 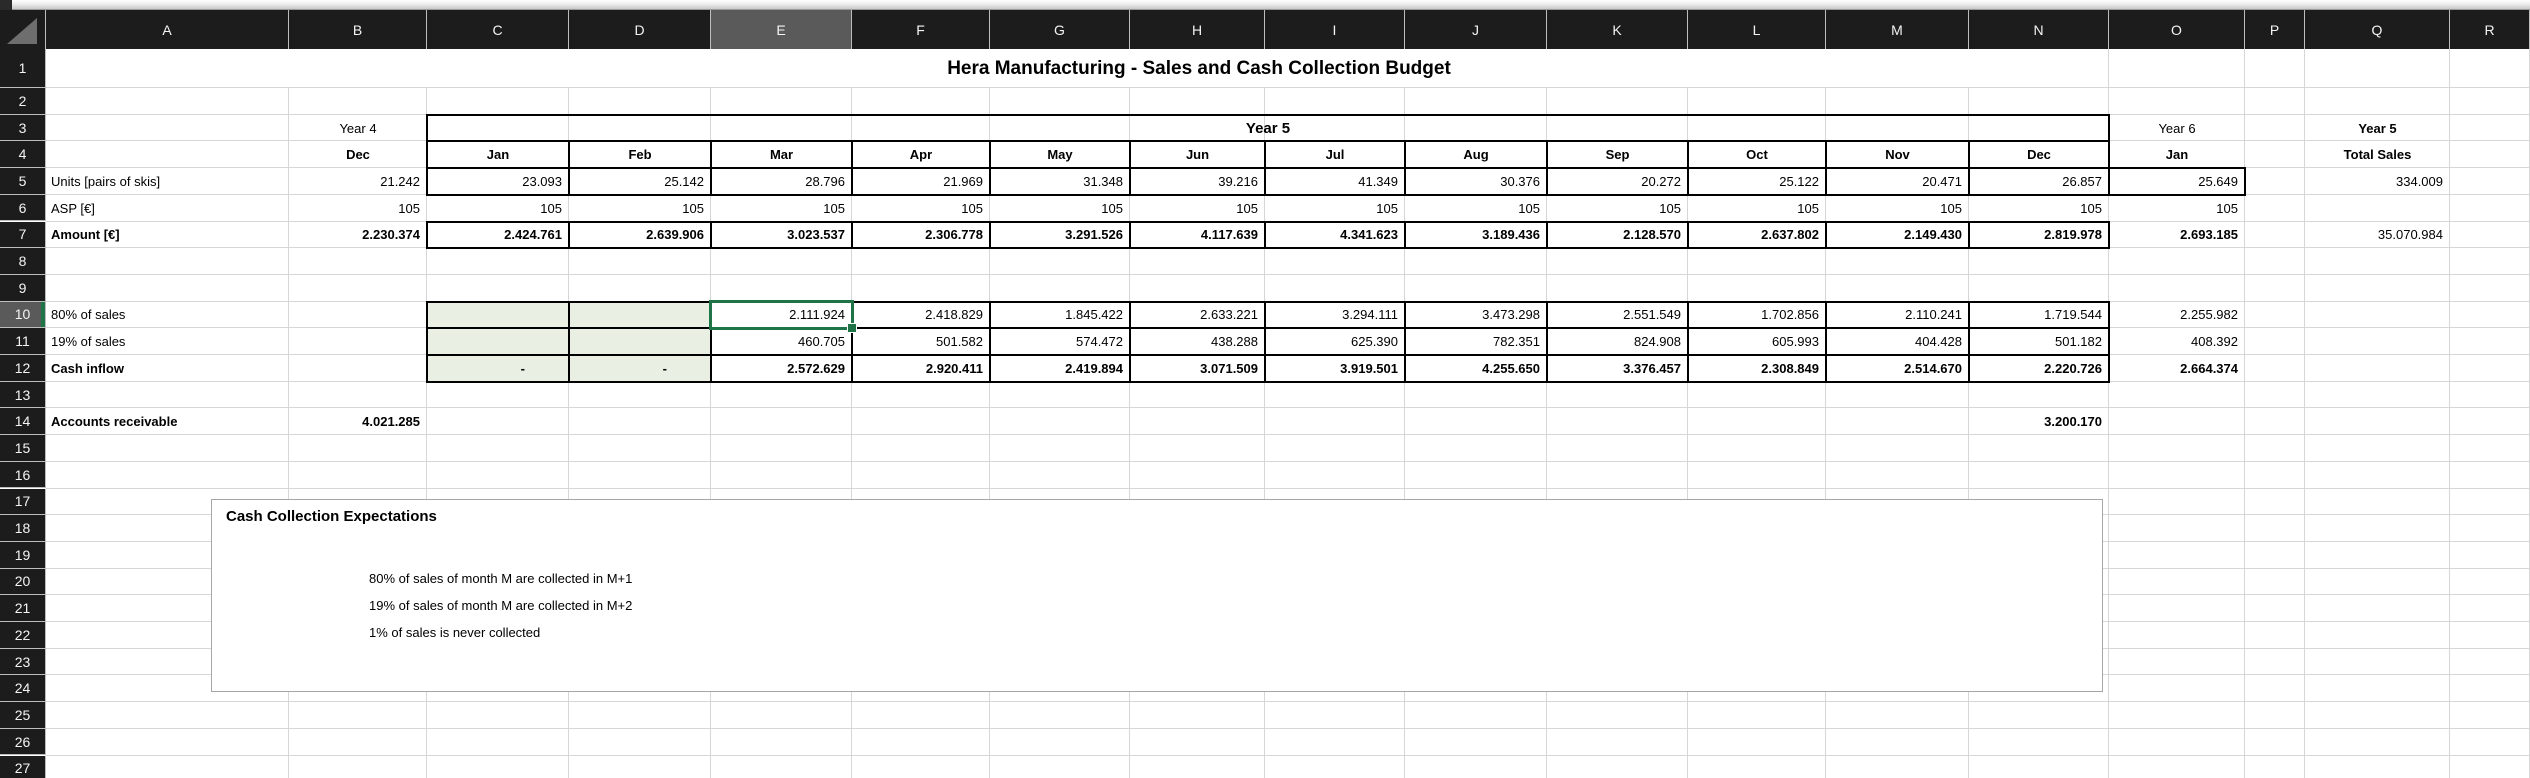 I want to click on column-header-F: F, so click(x=921, y=29).